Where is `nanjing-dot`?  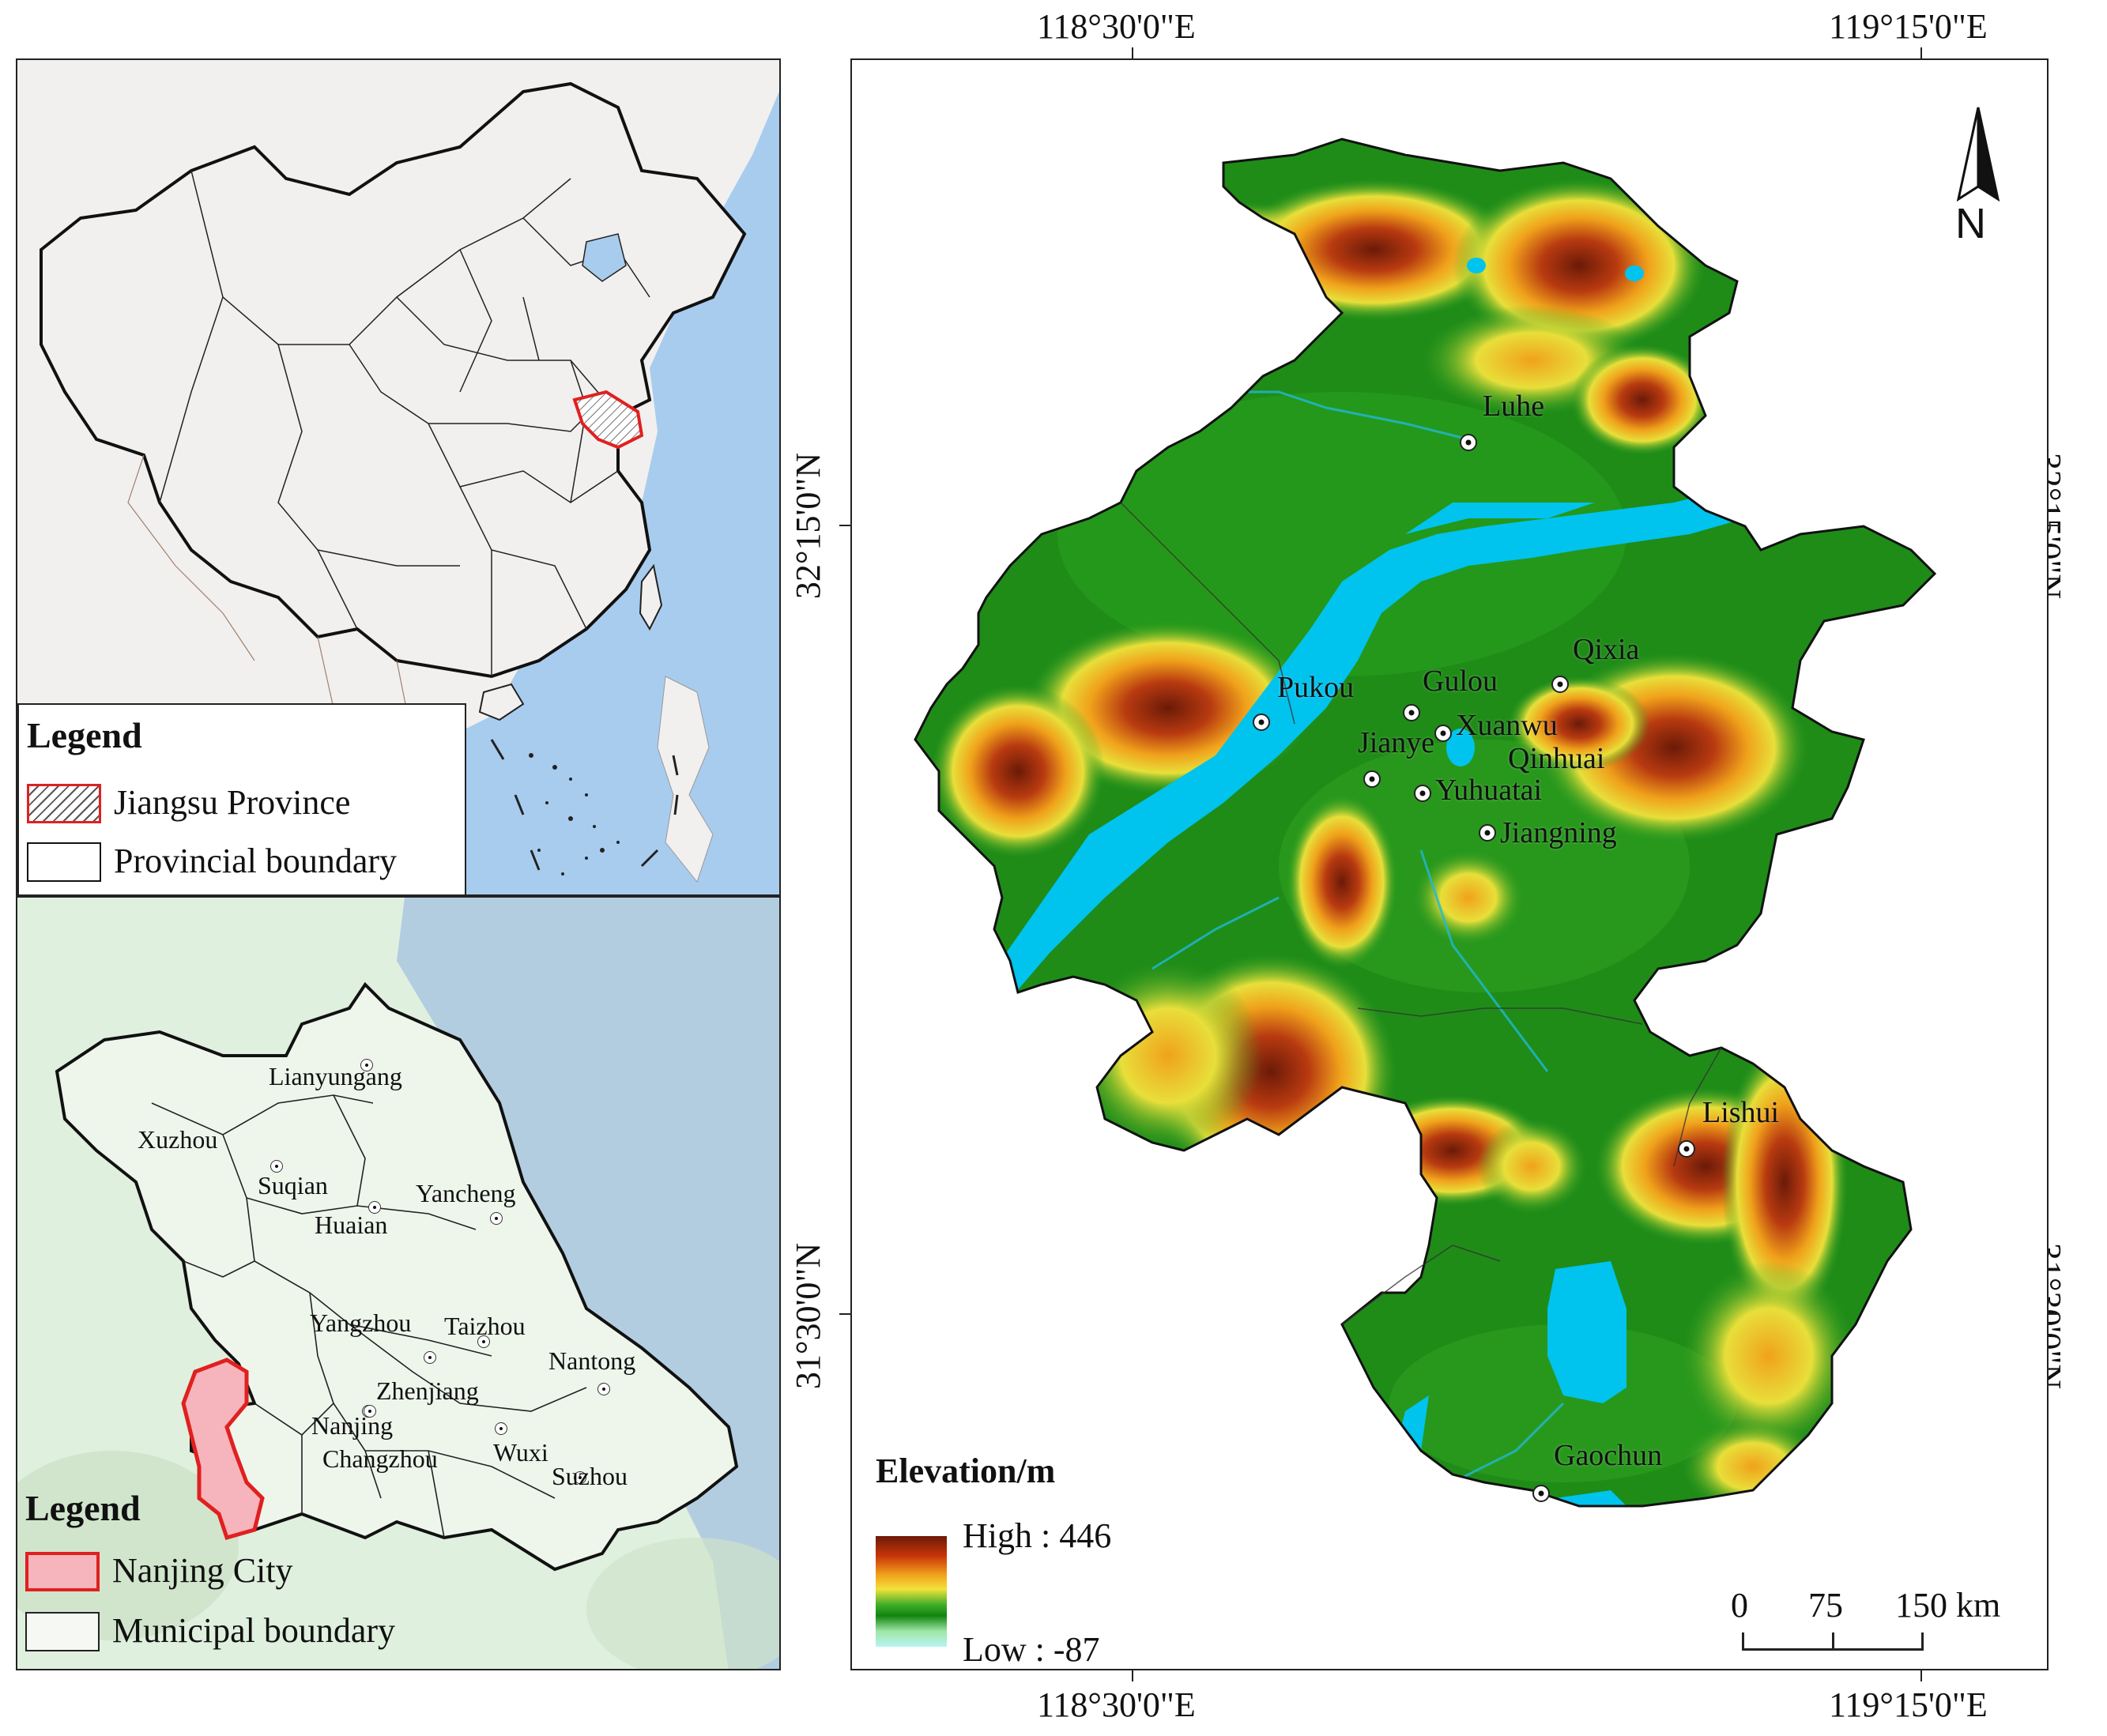 nanjing-dot is located at coordinates (370, 1411).